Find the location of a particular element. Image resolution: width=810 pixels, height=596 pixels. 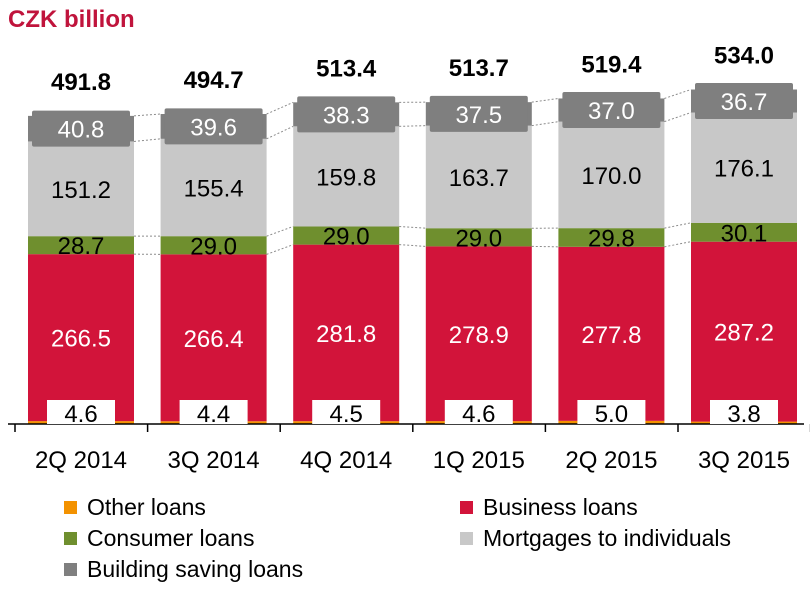

data-label: 266.4 is located at coordinates (214, 339).